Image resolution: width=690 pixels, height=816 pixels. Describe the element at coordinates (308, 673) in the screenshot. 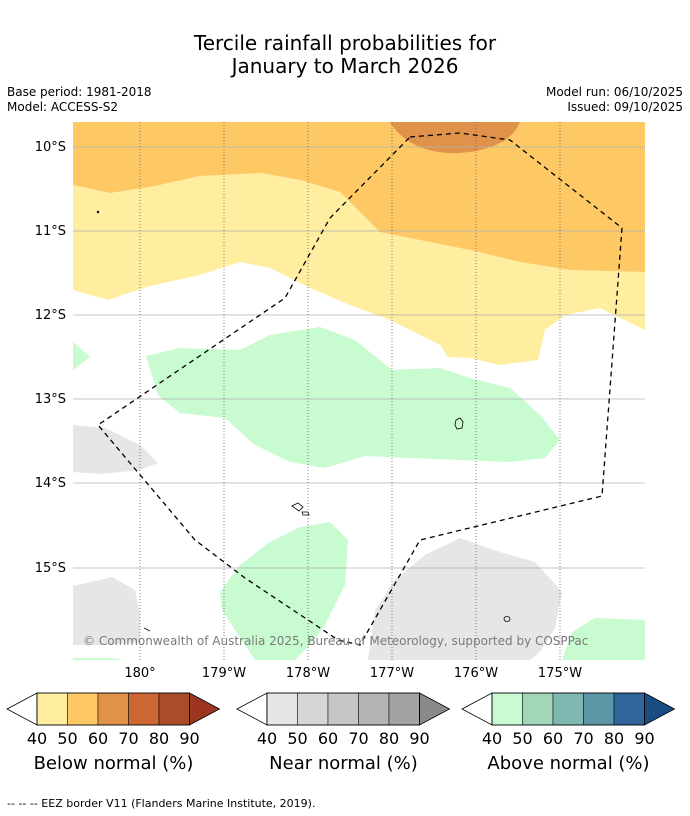

I see `lon-label: 178°W` at that location.